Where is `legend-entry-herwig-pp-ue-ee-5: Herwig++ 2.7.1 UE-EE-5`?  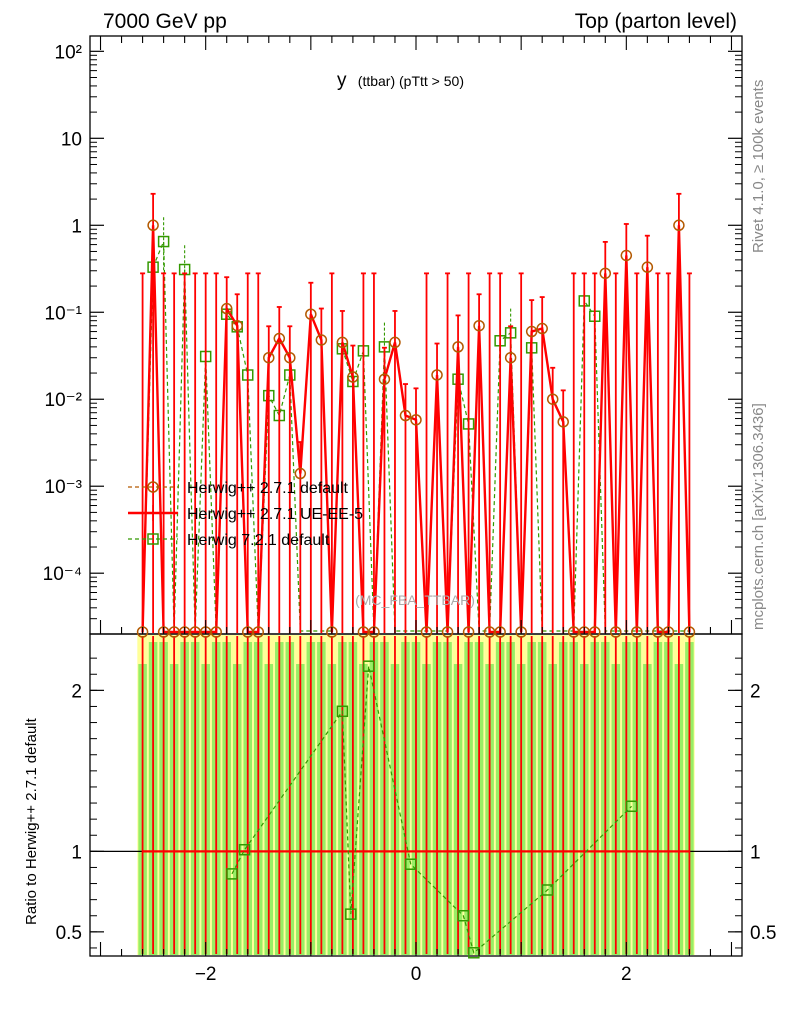 legend-entry-herwig-pp-ue-ee-5: Herwig++ 2.7.1 UE-EE-5 is located at coordinates (245, 514).